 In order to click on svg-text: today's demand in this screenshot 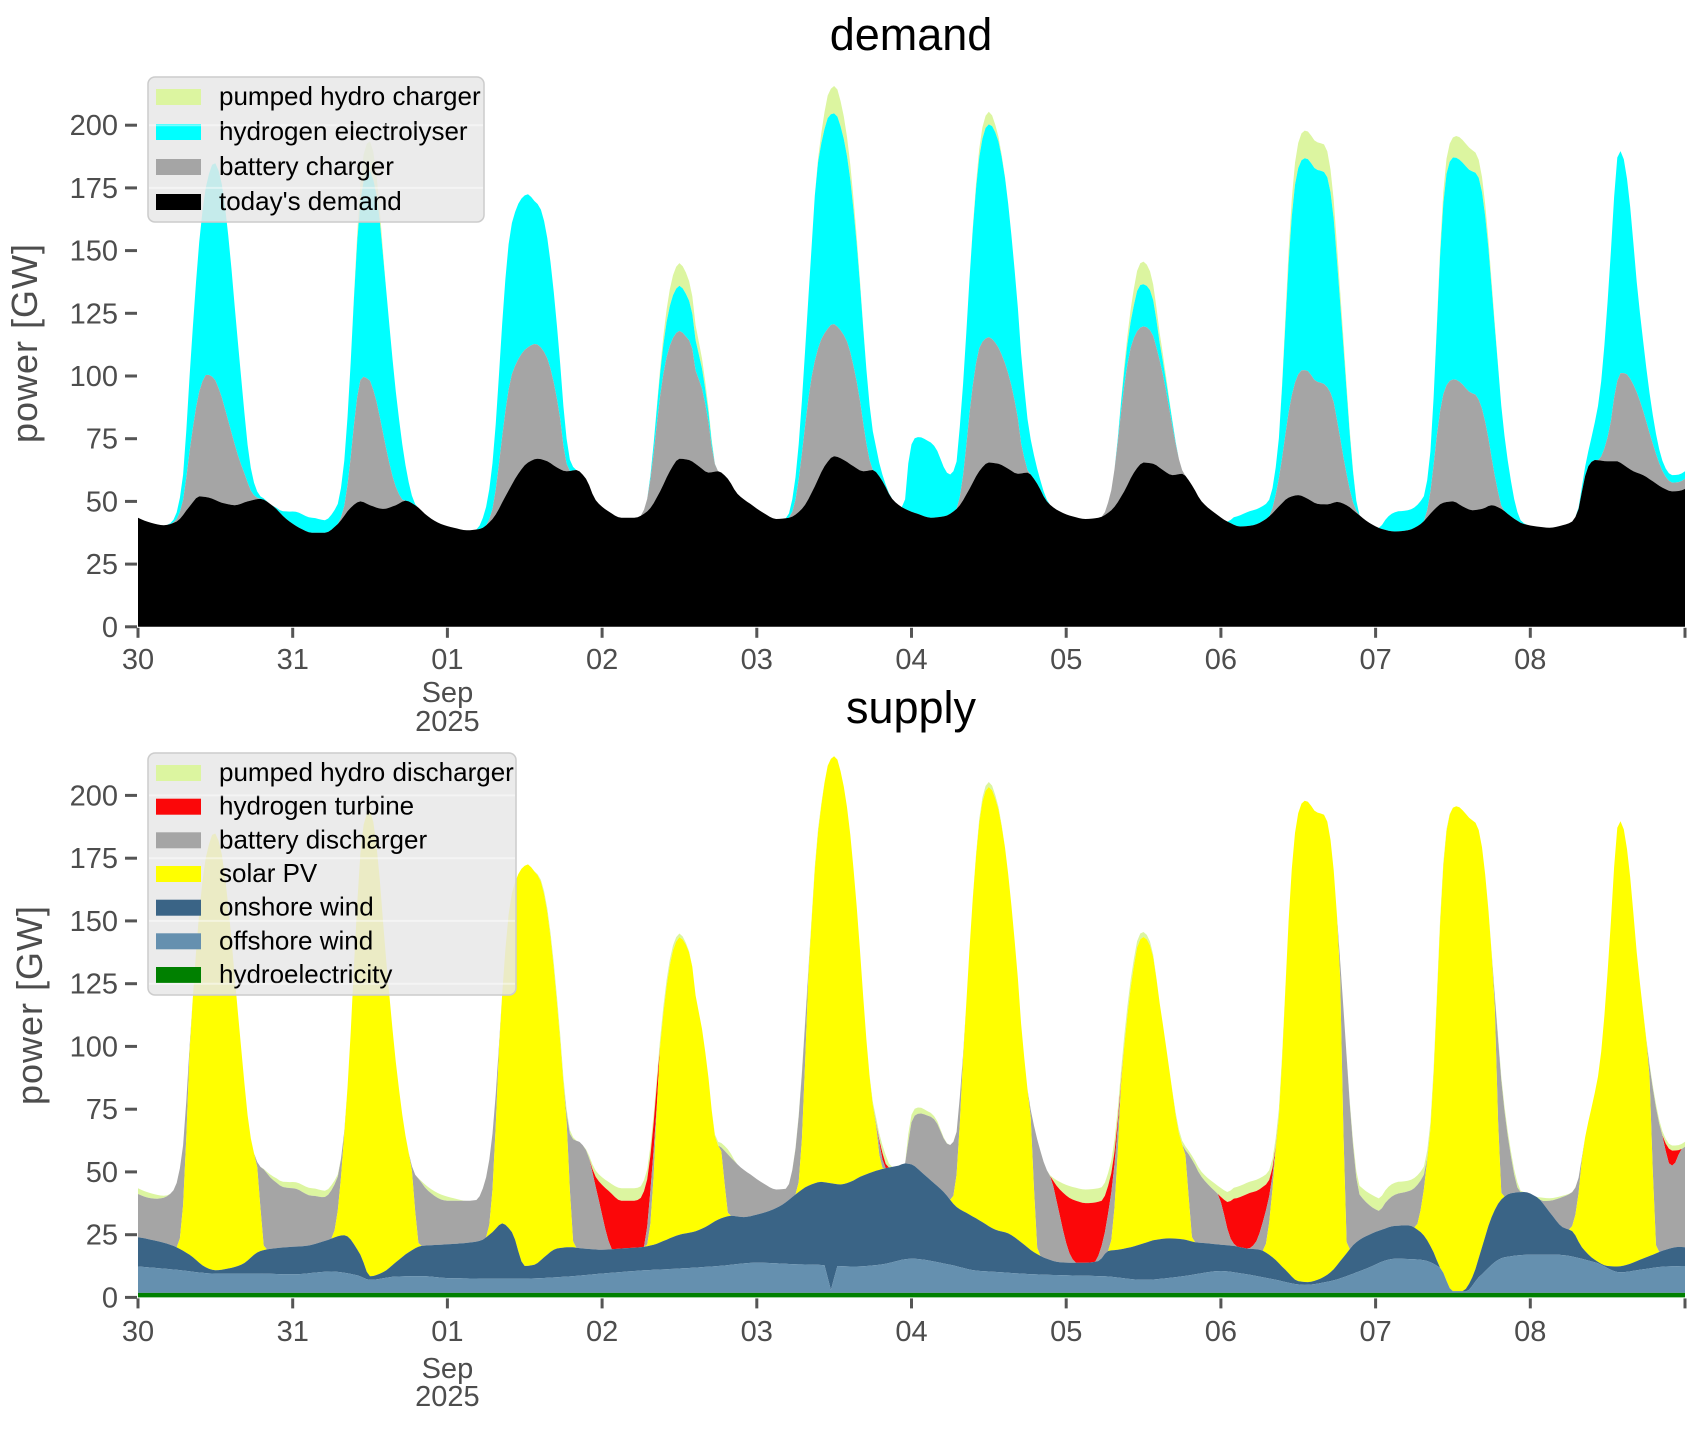, I will do `click(310, 201)`.